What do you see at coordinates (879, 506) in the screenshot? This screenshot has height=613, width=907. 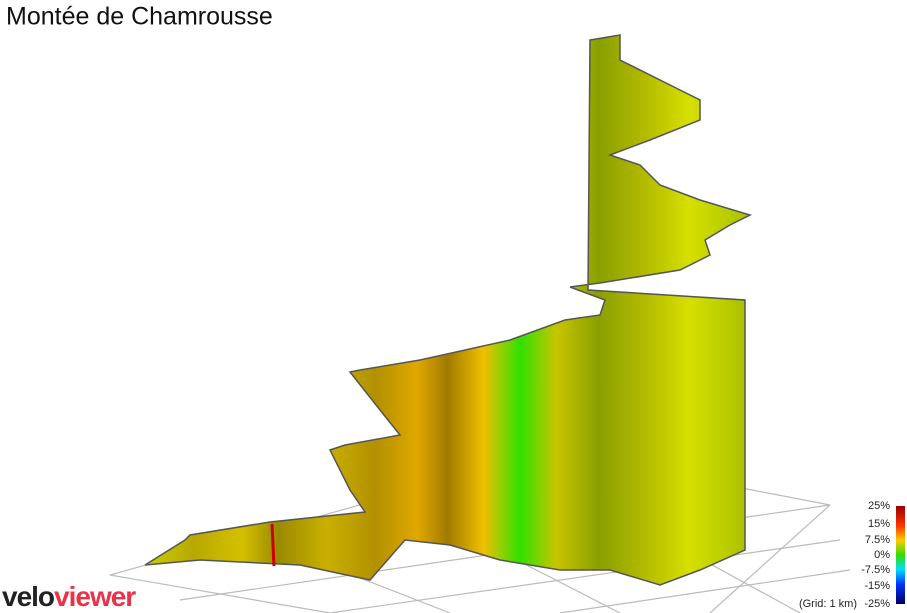 I see `scale-label: 25%` at bounding box center [879, 506].